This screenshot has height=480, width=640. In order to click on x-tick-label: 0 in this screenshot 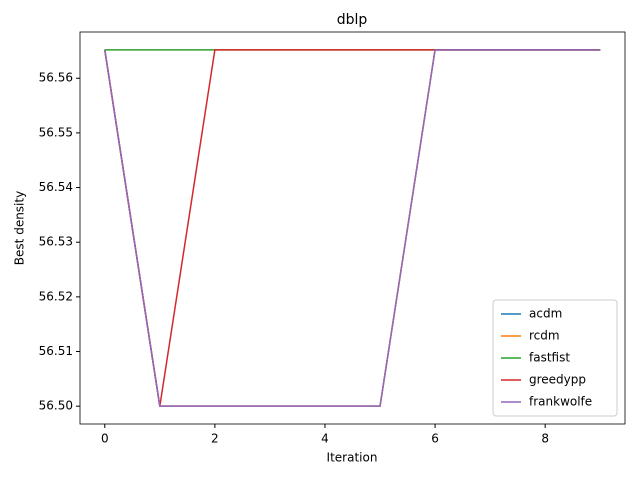, I will do `click(105, 439)`.